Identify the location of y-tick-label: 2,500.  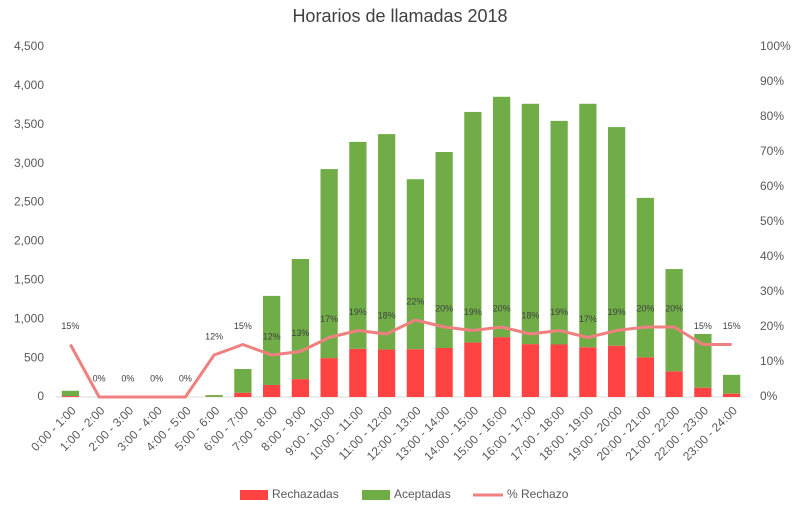
(29, 202).